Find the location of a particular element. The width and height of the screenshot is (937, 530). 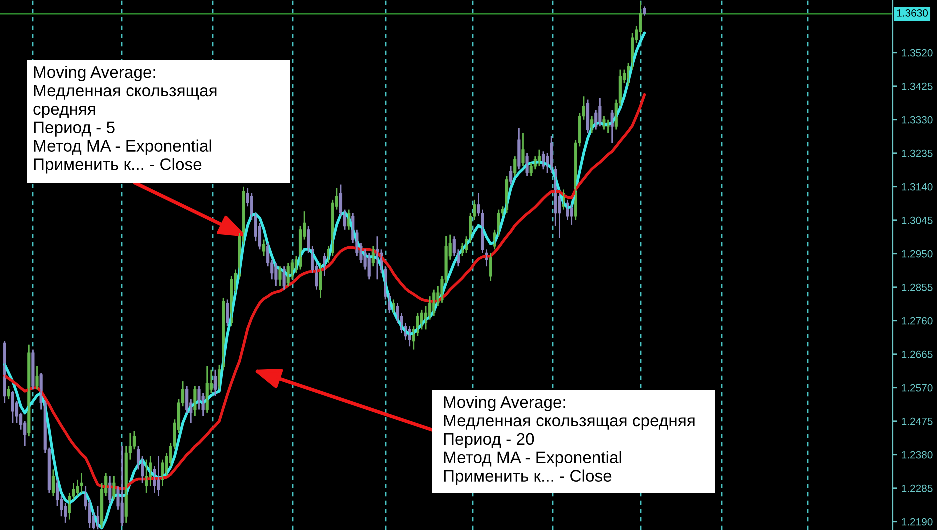

y-tick-label: 1.2665 is located at coordinates (917, 354).